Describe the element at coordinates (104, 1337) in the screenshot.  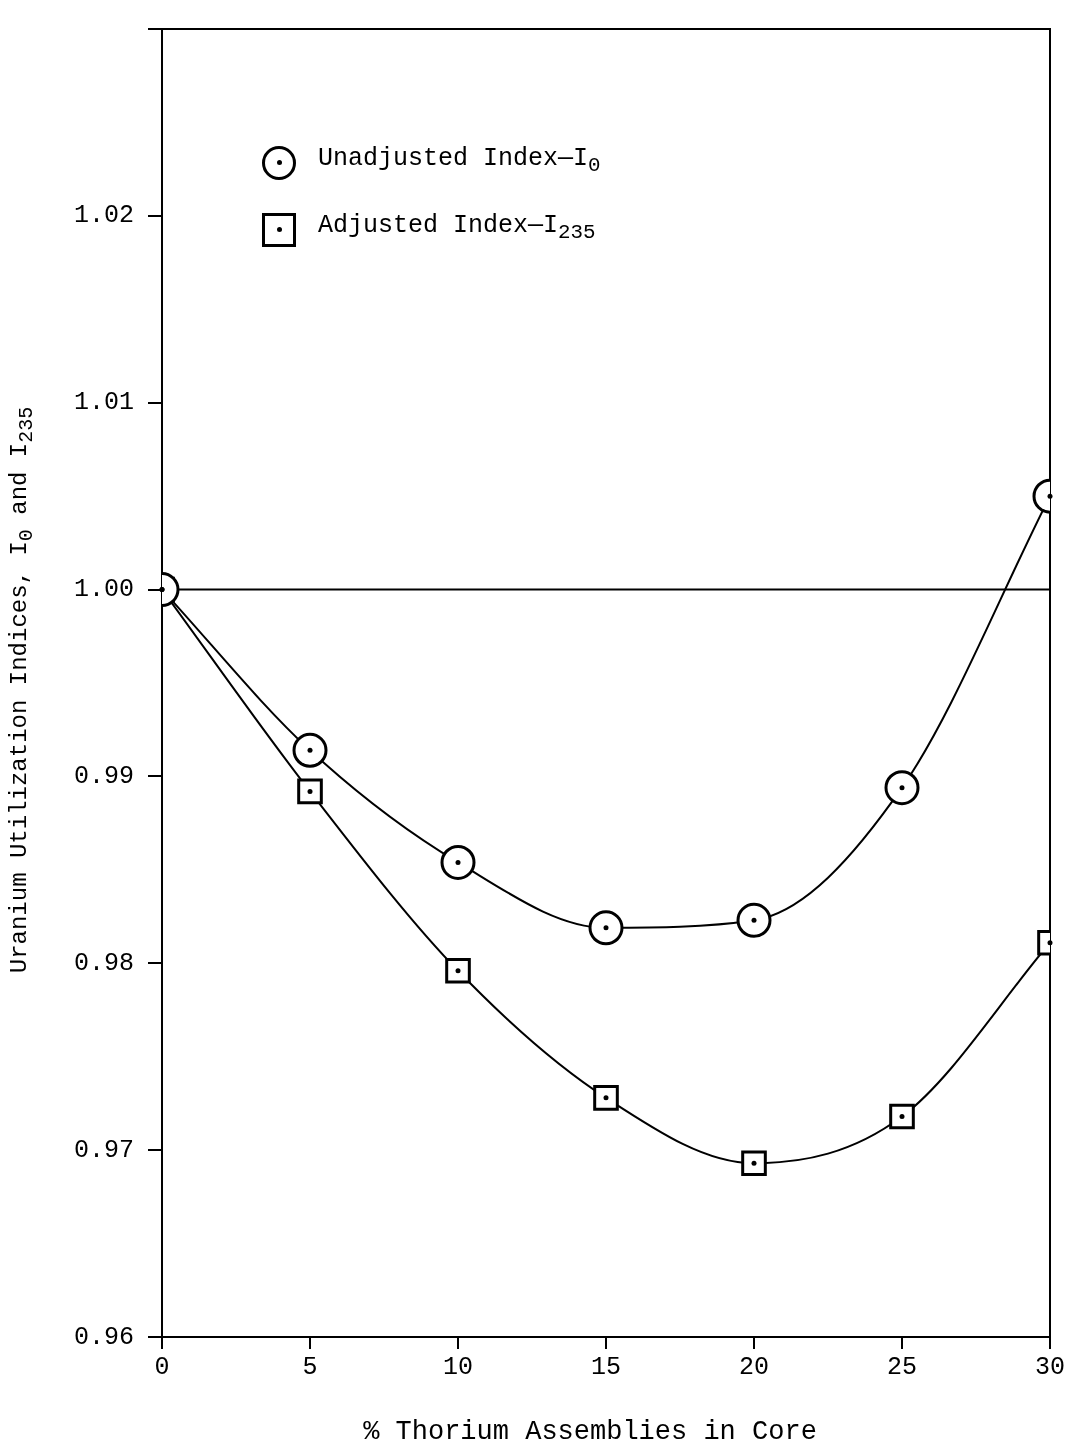
I see `y-tick-label: 0.96` at that location.